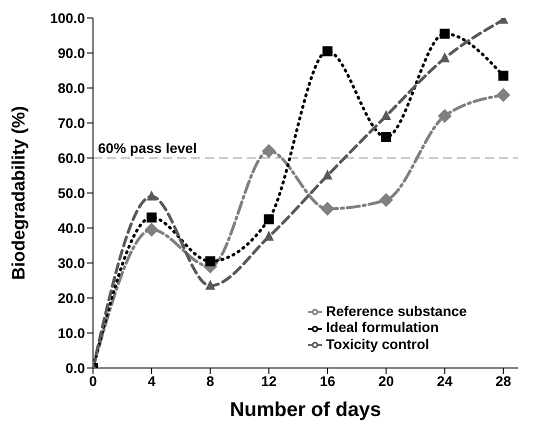  Describe the element at coordinates (72, 158) in the screenshot. I see `y-tick-label: 60.0` at that location.